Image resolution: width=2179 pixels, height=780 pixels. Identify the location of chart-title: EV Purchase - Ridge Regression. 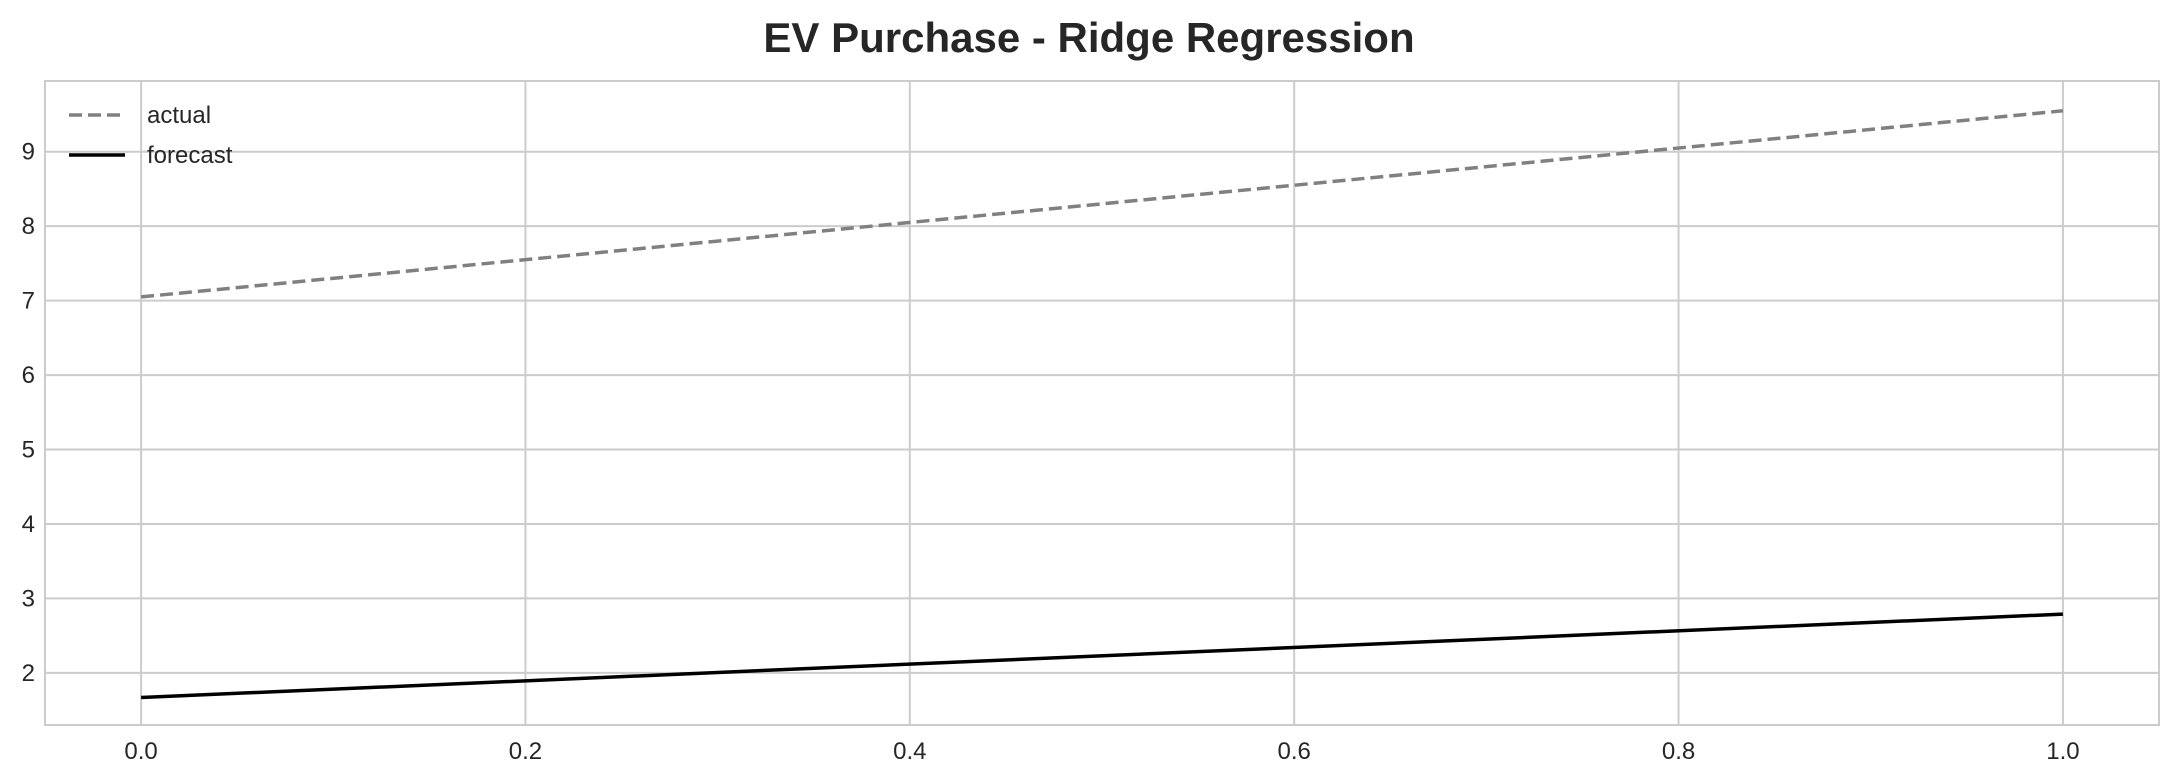
(1088, 37).